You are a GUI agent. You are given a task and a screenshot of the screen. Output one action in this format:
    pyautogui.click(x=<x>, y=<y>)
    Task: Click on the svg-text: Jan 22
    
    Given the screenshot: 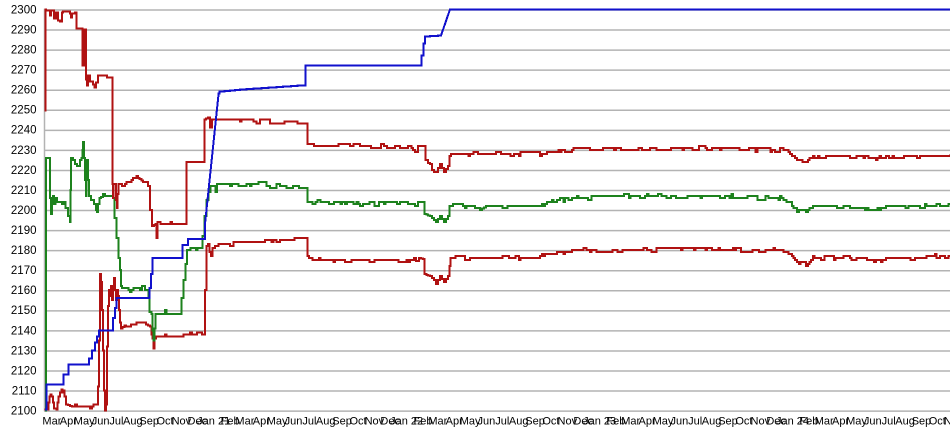 What is the action you would take?
    pyautogui.click(x=406, y=422)
    